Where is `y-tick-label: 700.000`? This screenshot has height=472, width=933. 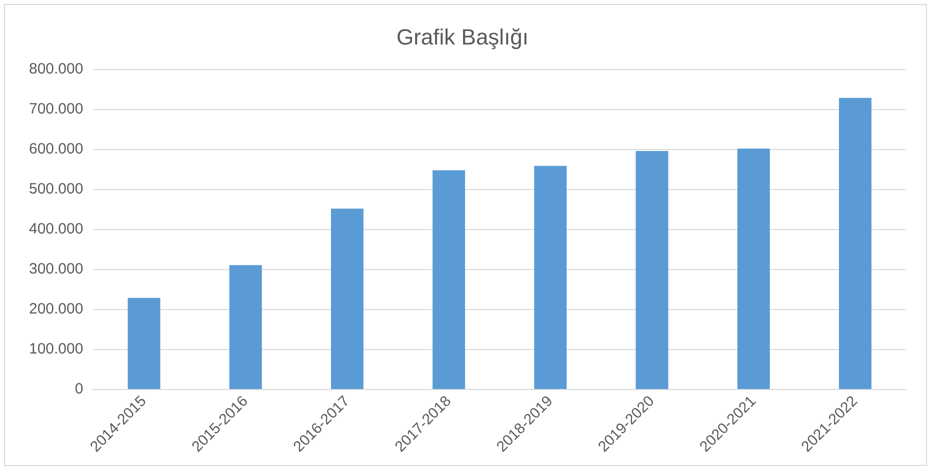
y-tick-label: 700.000 is located at coordinates (56, 109).